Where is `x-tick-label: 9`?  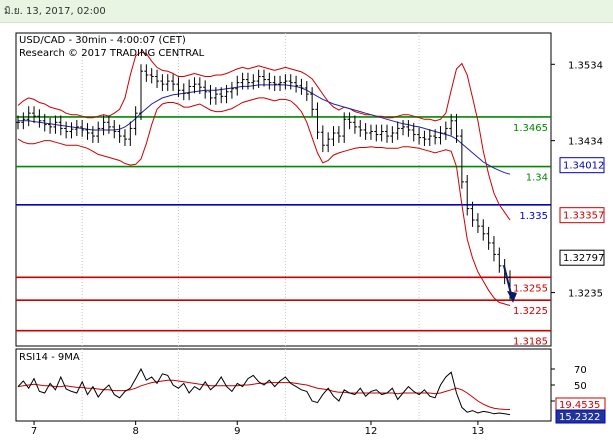 x-tick-label: 9 is located at coordinates (237, 431).